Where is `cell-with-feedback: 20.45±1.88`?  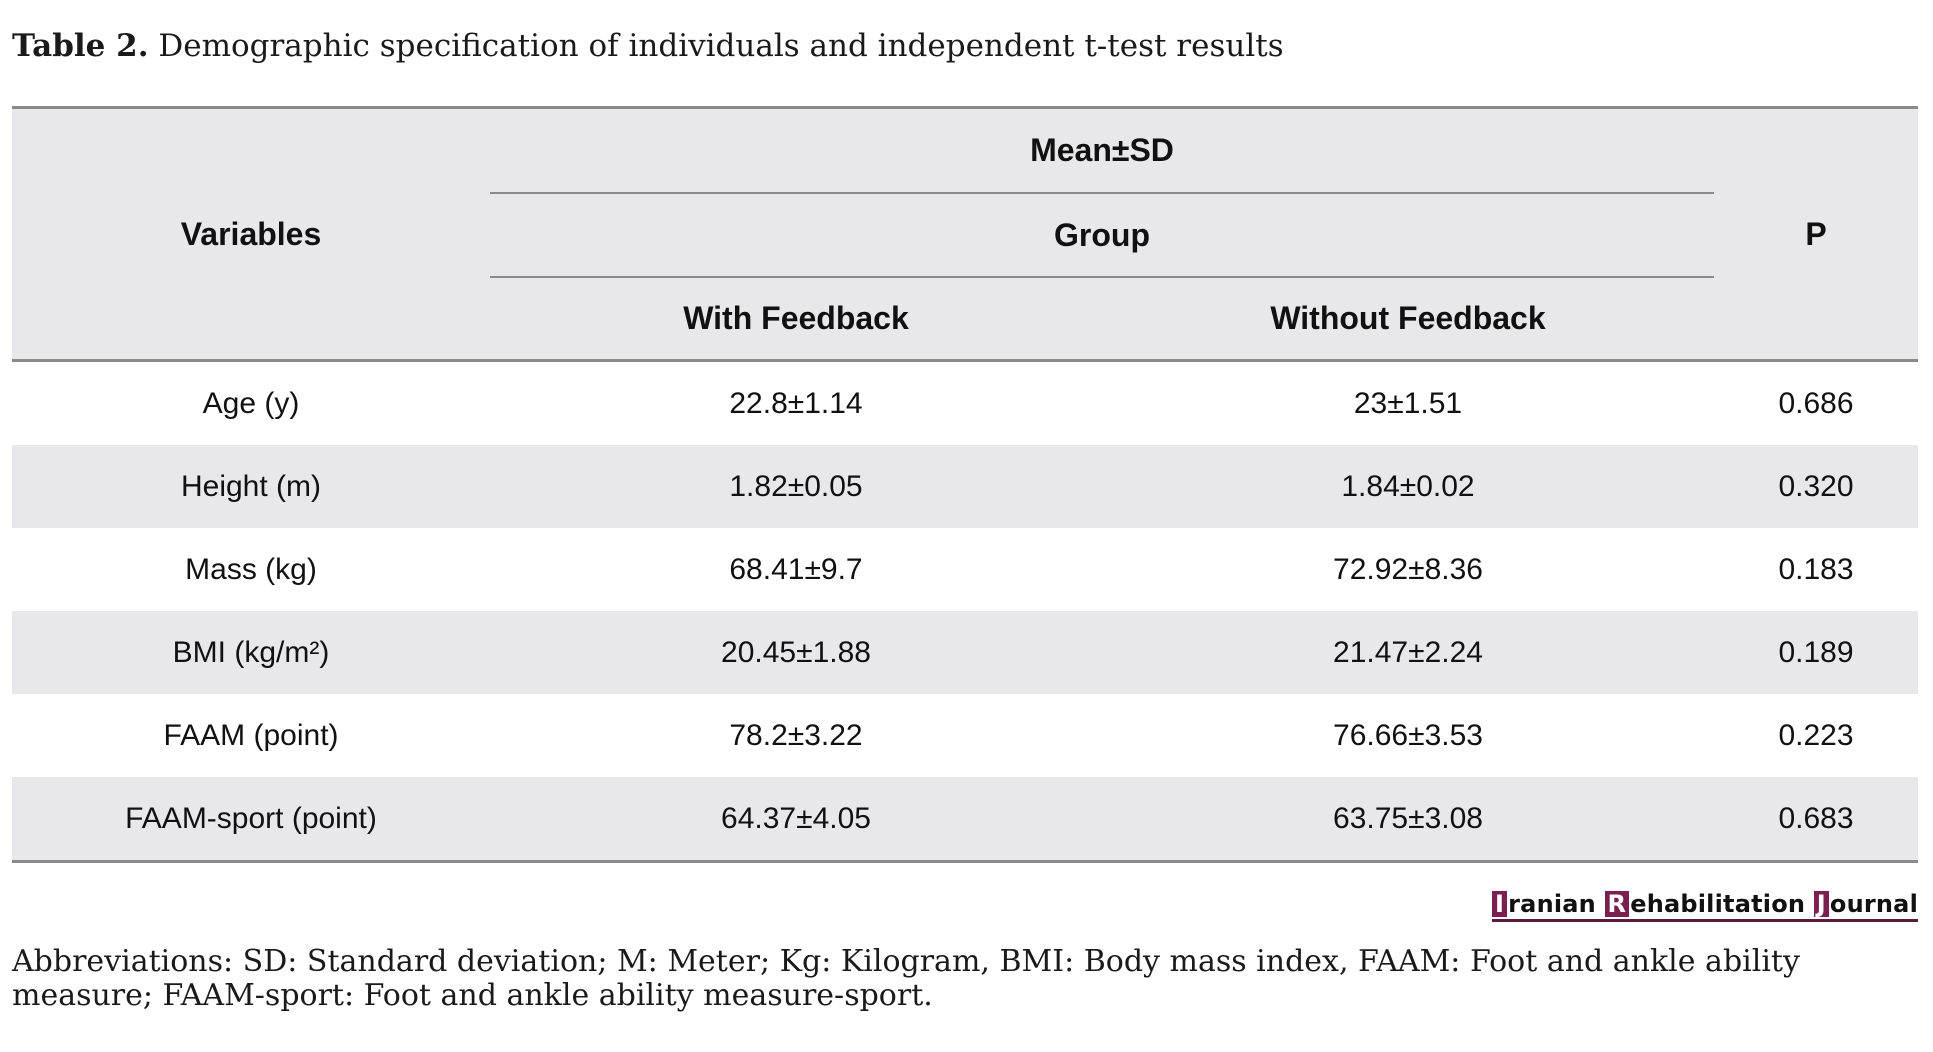 cell-with-feedback: 20.45±1.88 is located at coordinates (796, 652).